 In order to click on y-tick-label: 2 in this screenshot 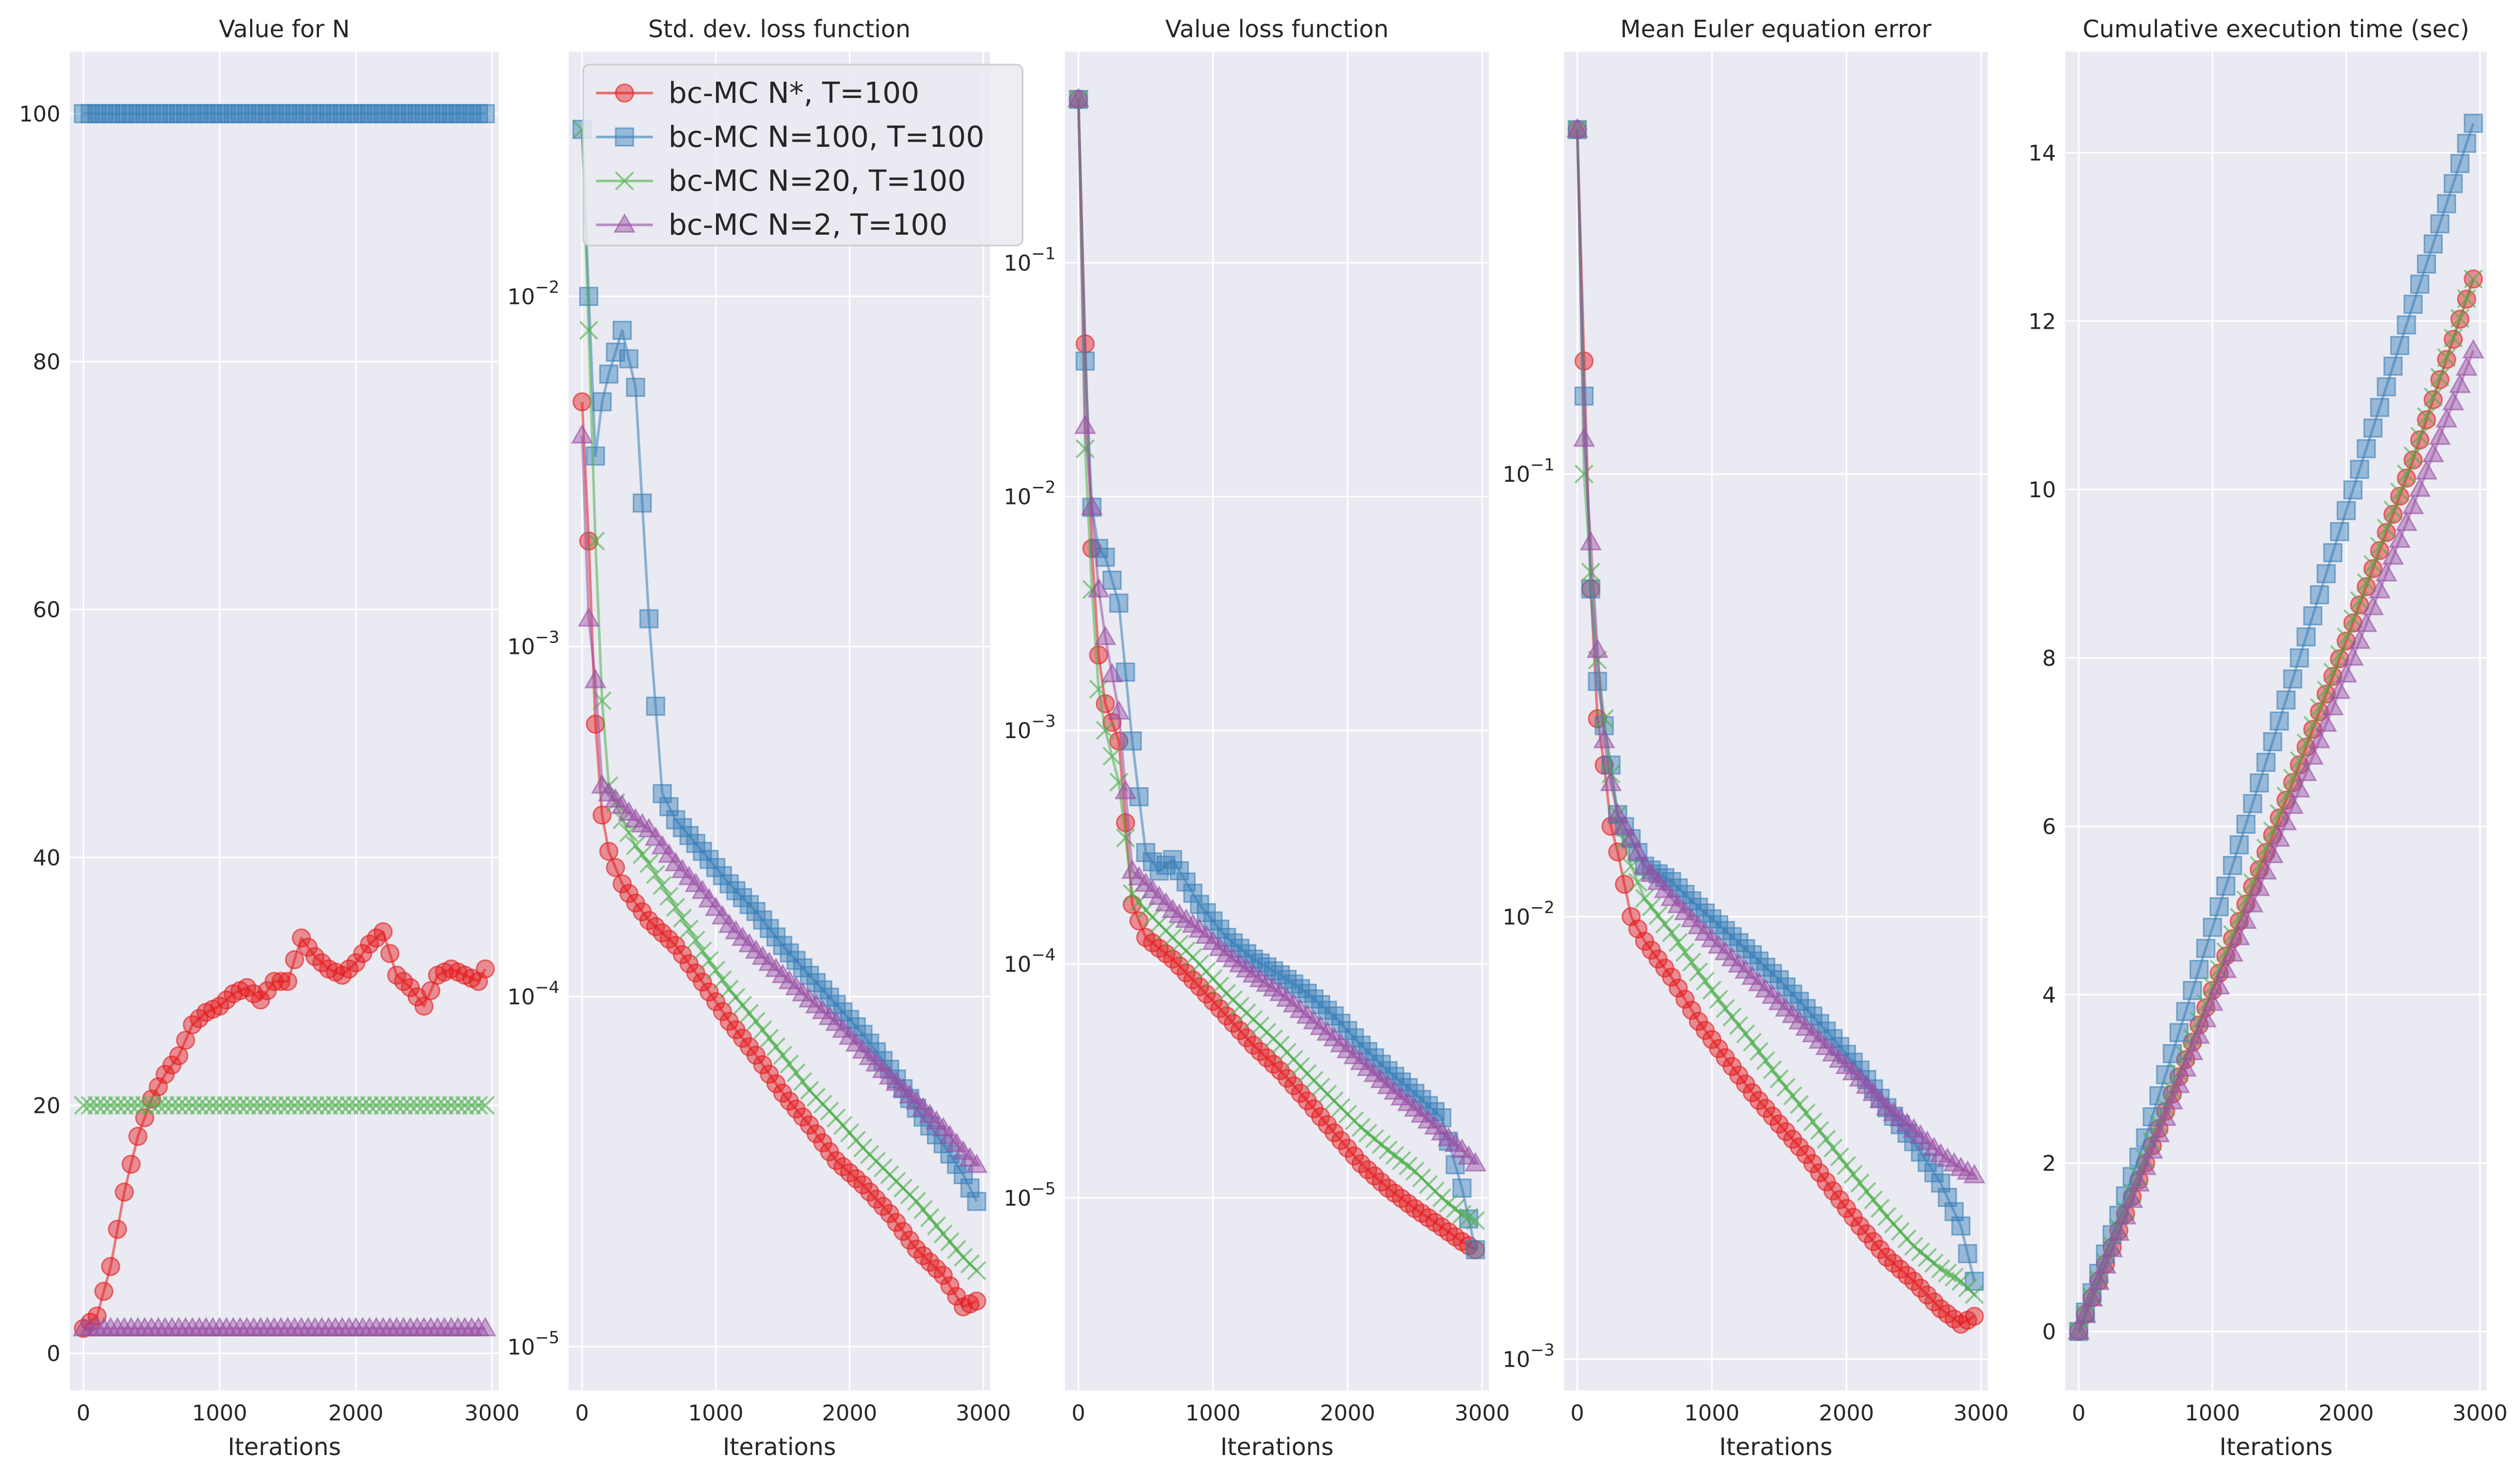, I will do `click(2049, 1163)`.